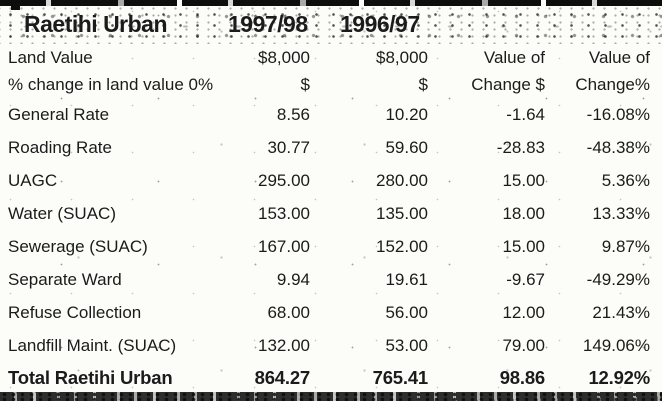 The height and width of the screenshot is (401, 662). Describe the element at coordinates (305, 84) in the screenshot. I see `cell-1997-98: $` at that location.